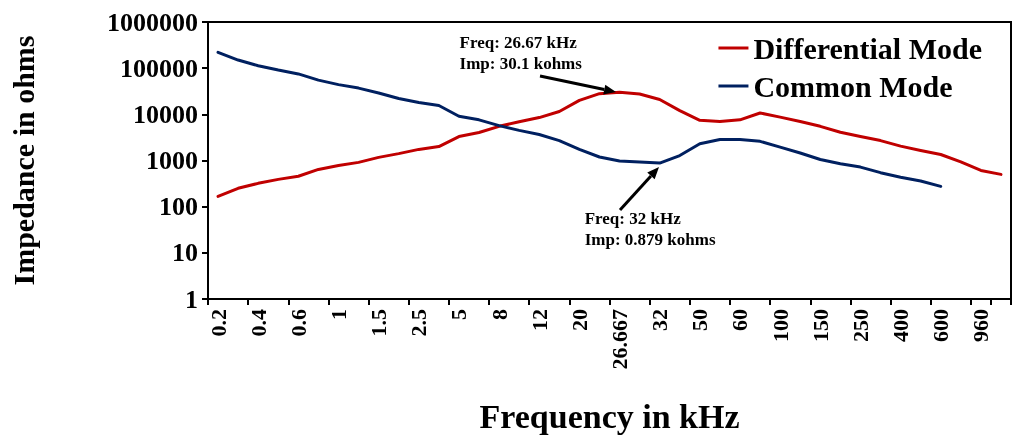 This screenshot has height=441, width=1017. I want to click on x-tick-label: 400, so click(901, 325).